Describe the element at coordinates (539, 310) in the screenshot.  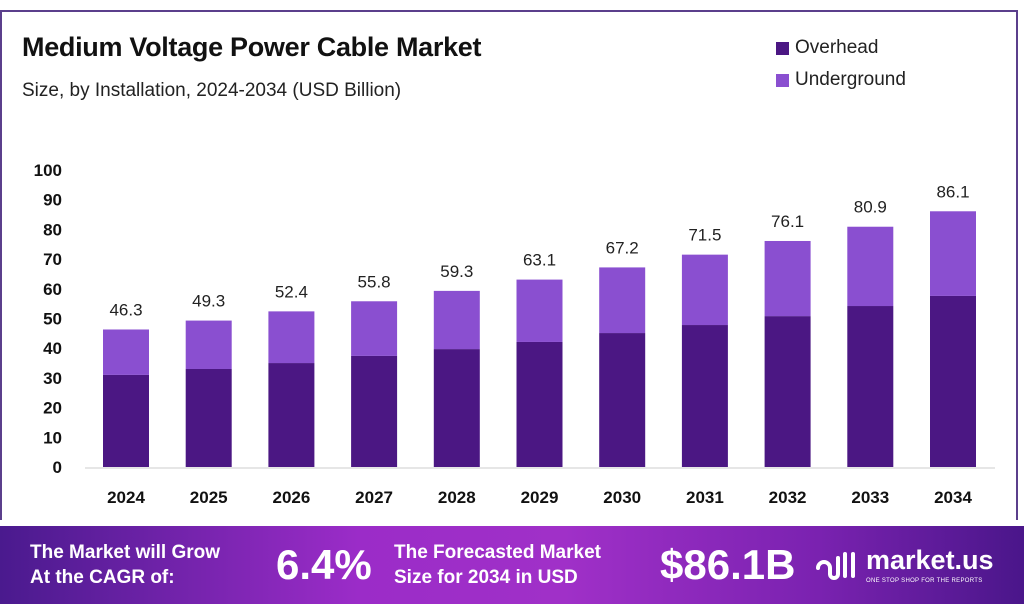
I see `bar-underground-2029` at that location.